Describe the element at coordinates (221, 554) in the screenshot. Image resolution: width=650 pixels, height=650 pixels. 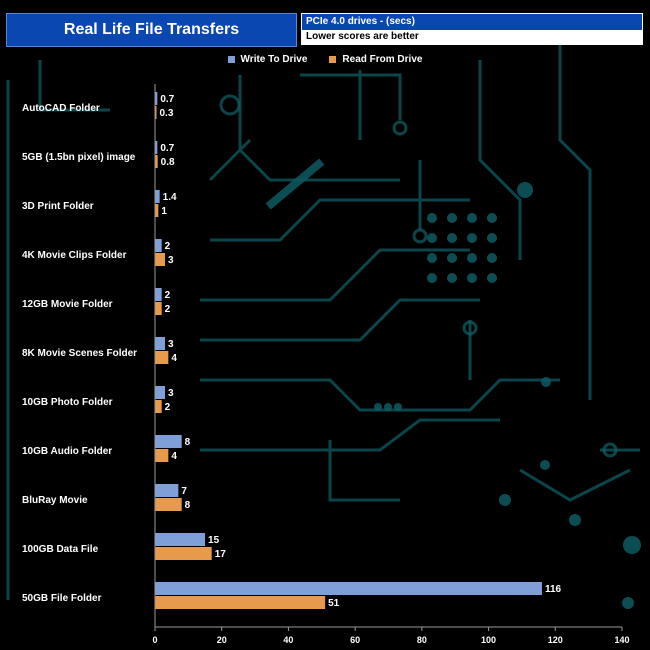
I see `data-label-read: 17` at that location.